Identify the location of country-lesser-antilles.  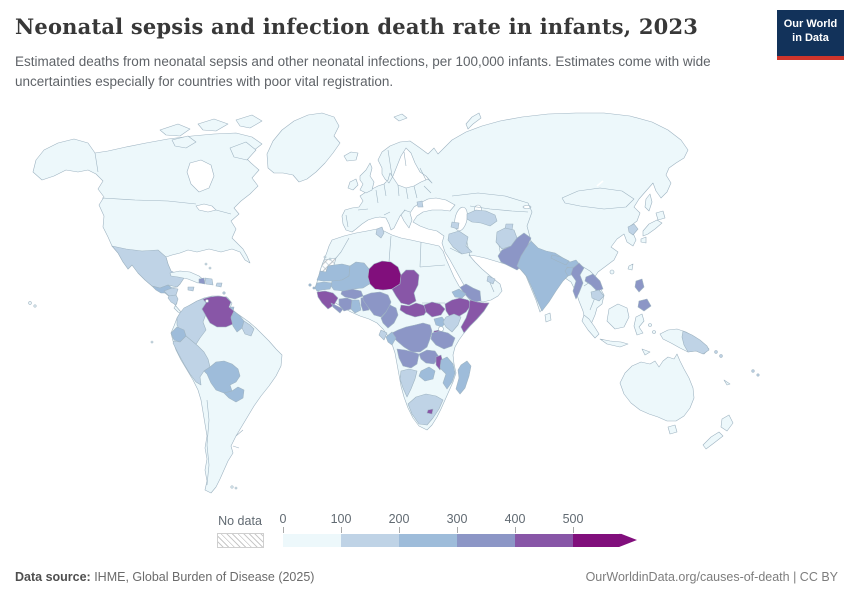
(224, 293).